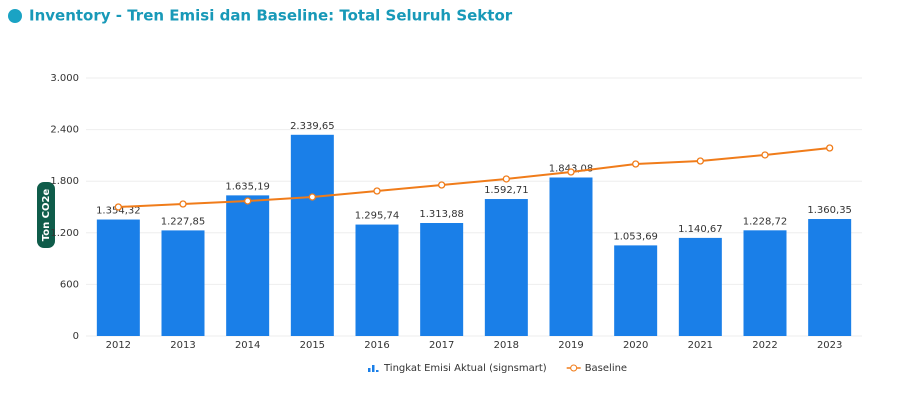  I want to click on y-tick-label: 1.200, so click(64, 233).